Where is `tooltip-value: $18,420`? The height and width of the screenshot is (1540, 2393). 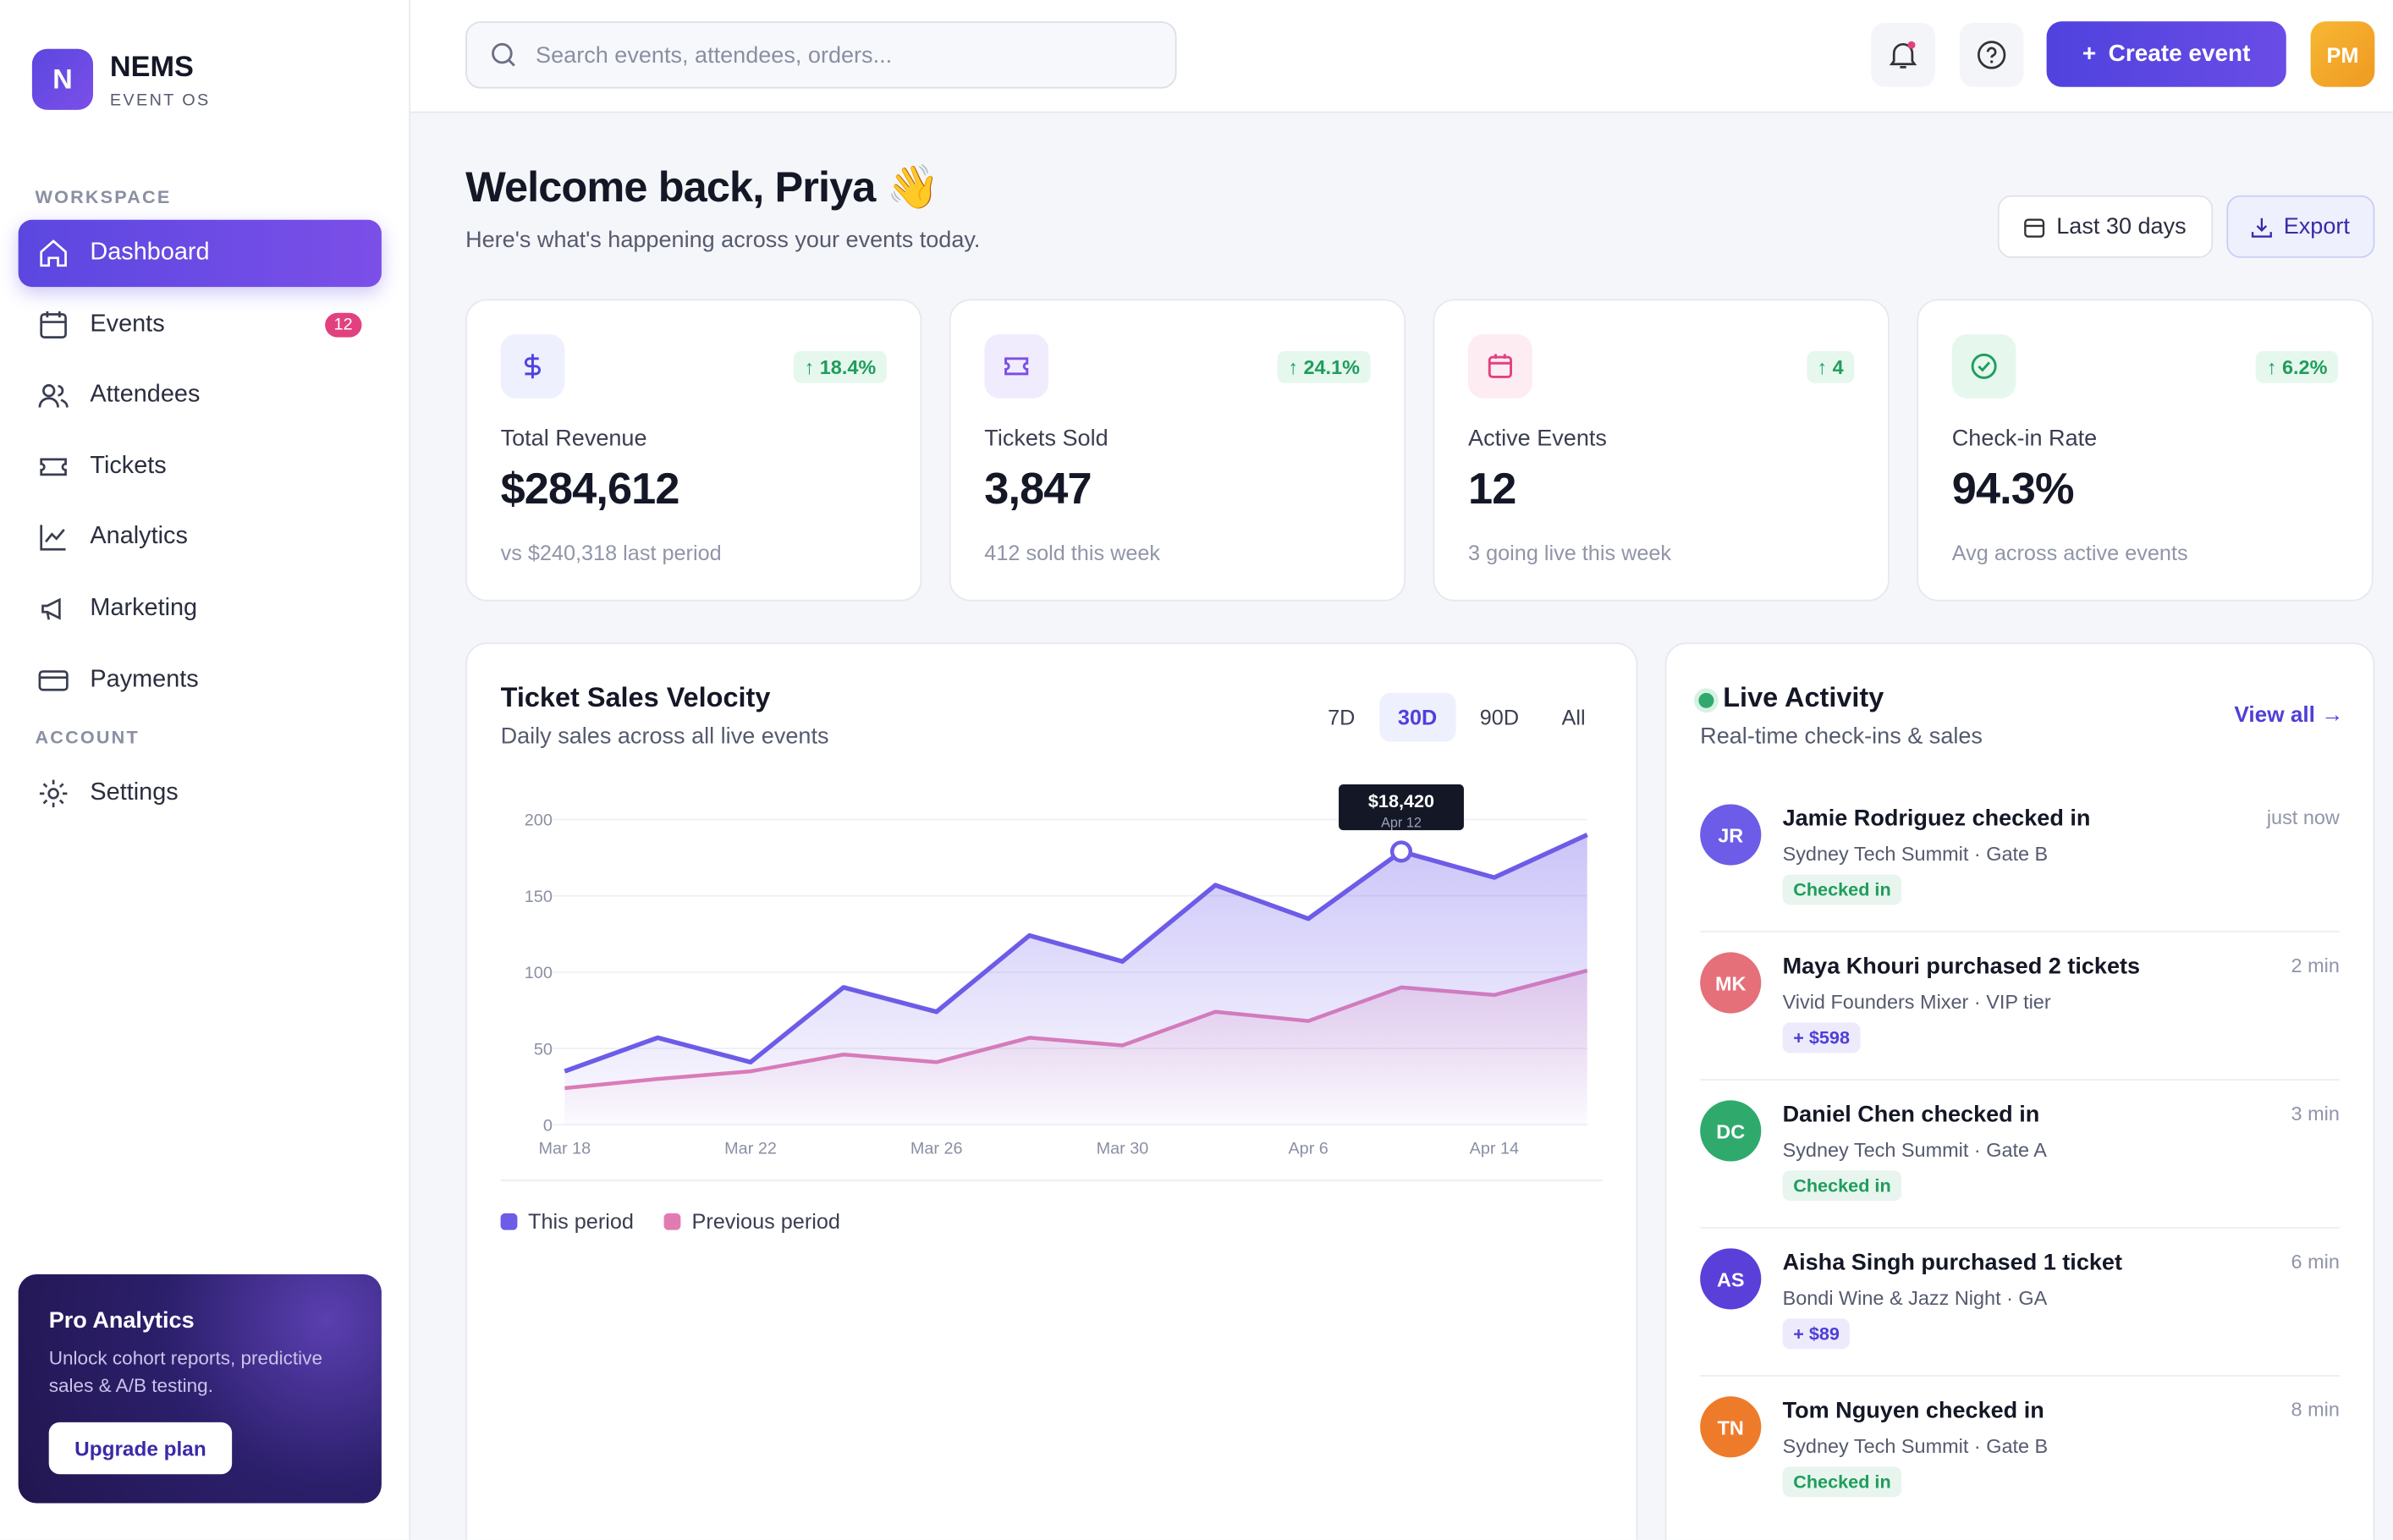 tooltip-value: $18,420 is located at coordinates (1401, 800).